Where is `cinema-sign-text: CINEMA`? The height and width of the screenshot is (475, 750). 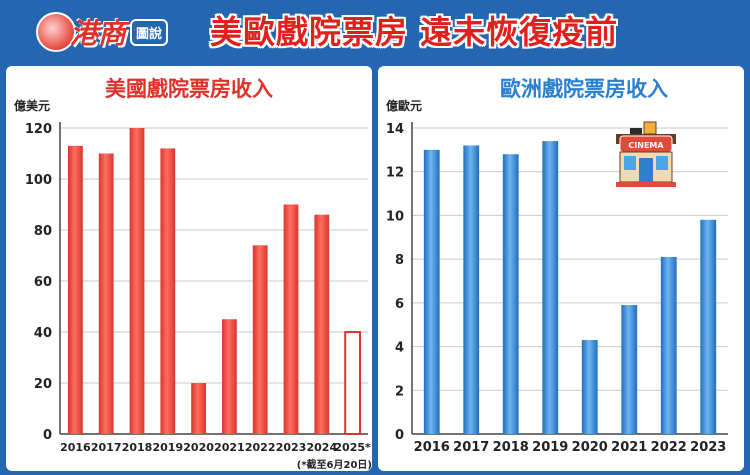
cinema-sign-text: CINEMA is located at coordinates (646, 145).